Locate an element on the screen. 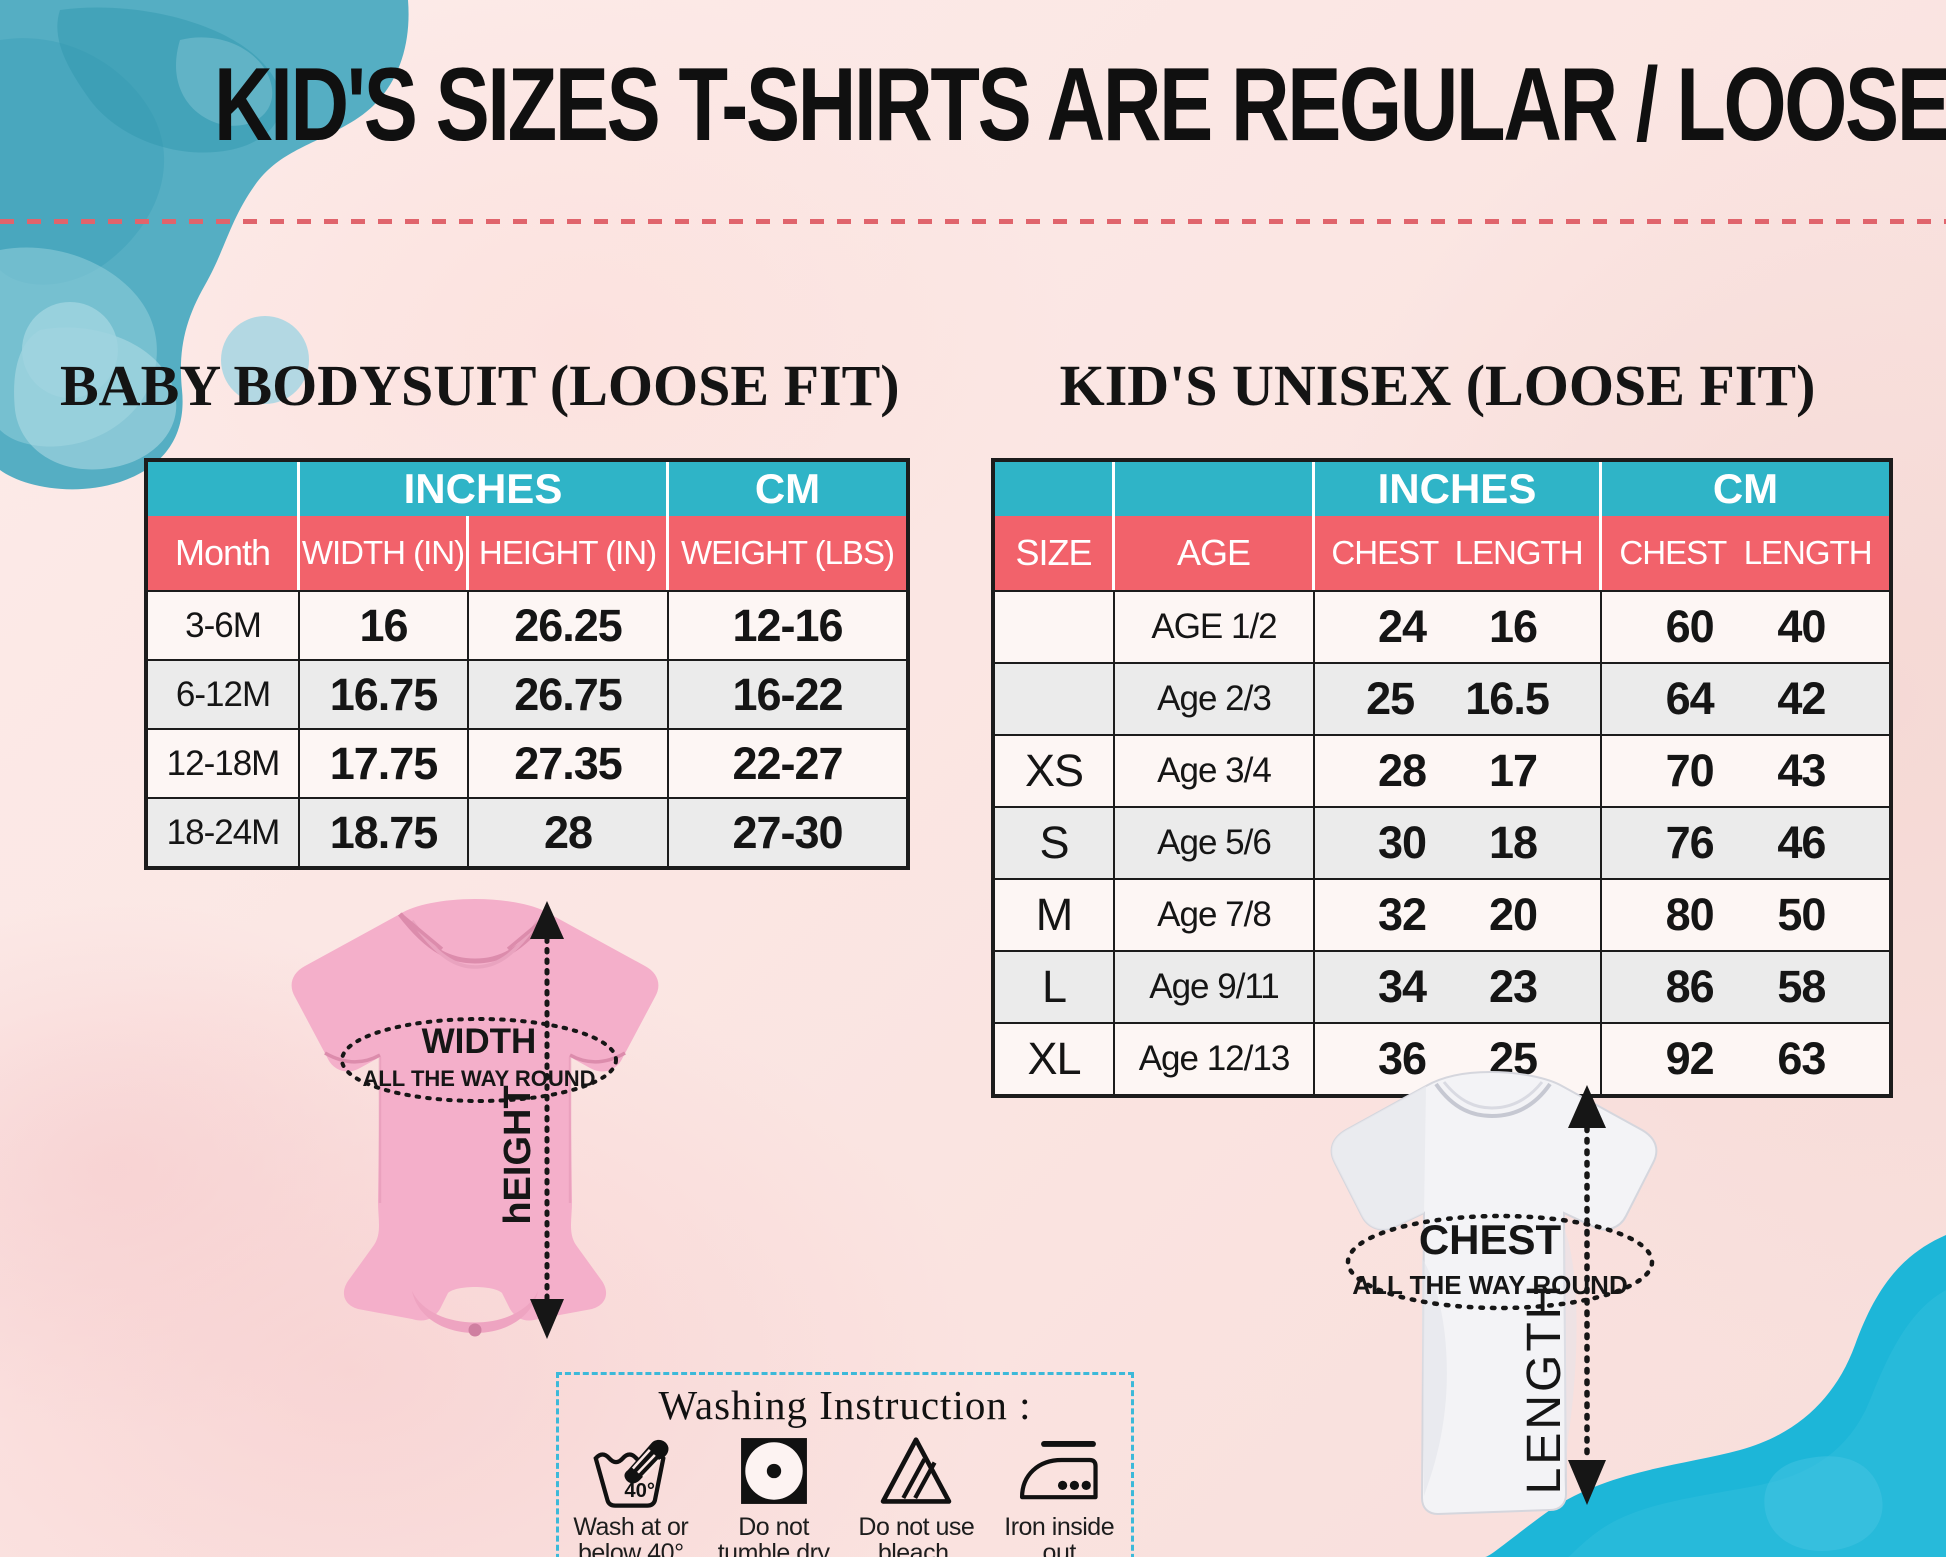  wash-item-bleach: Do not use bleach. is located at coordinates (916, 1495).